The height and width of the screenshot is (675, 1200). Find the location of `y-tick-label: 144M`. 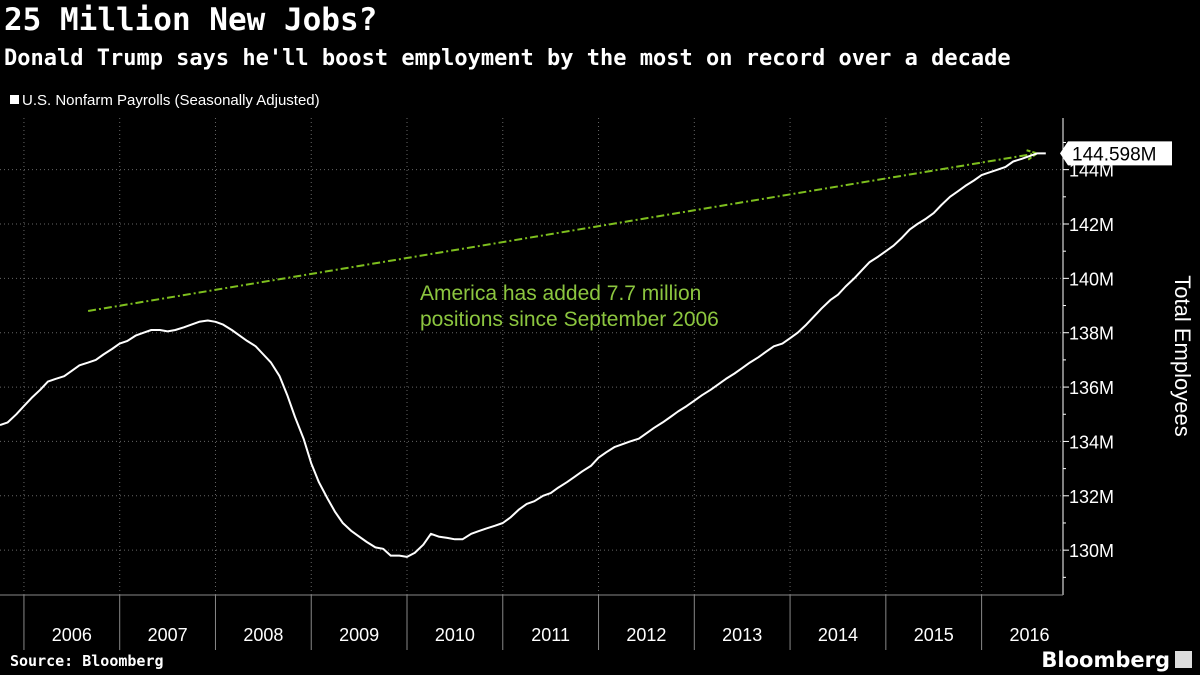

y-tick-label: 144M is located at coordinates (1091, 171).